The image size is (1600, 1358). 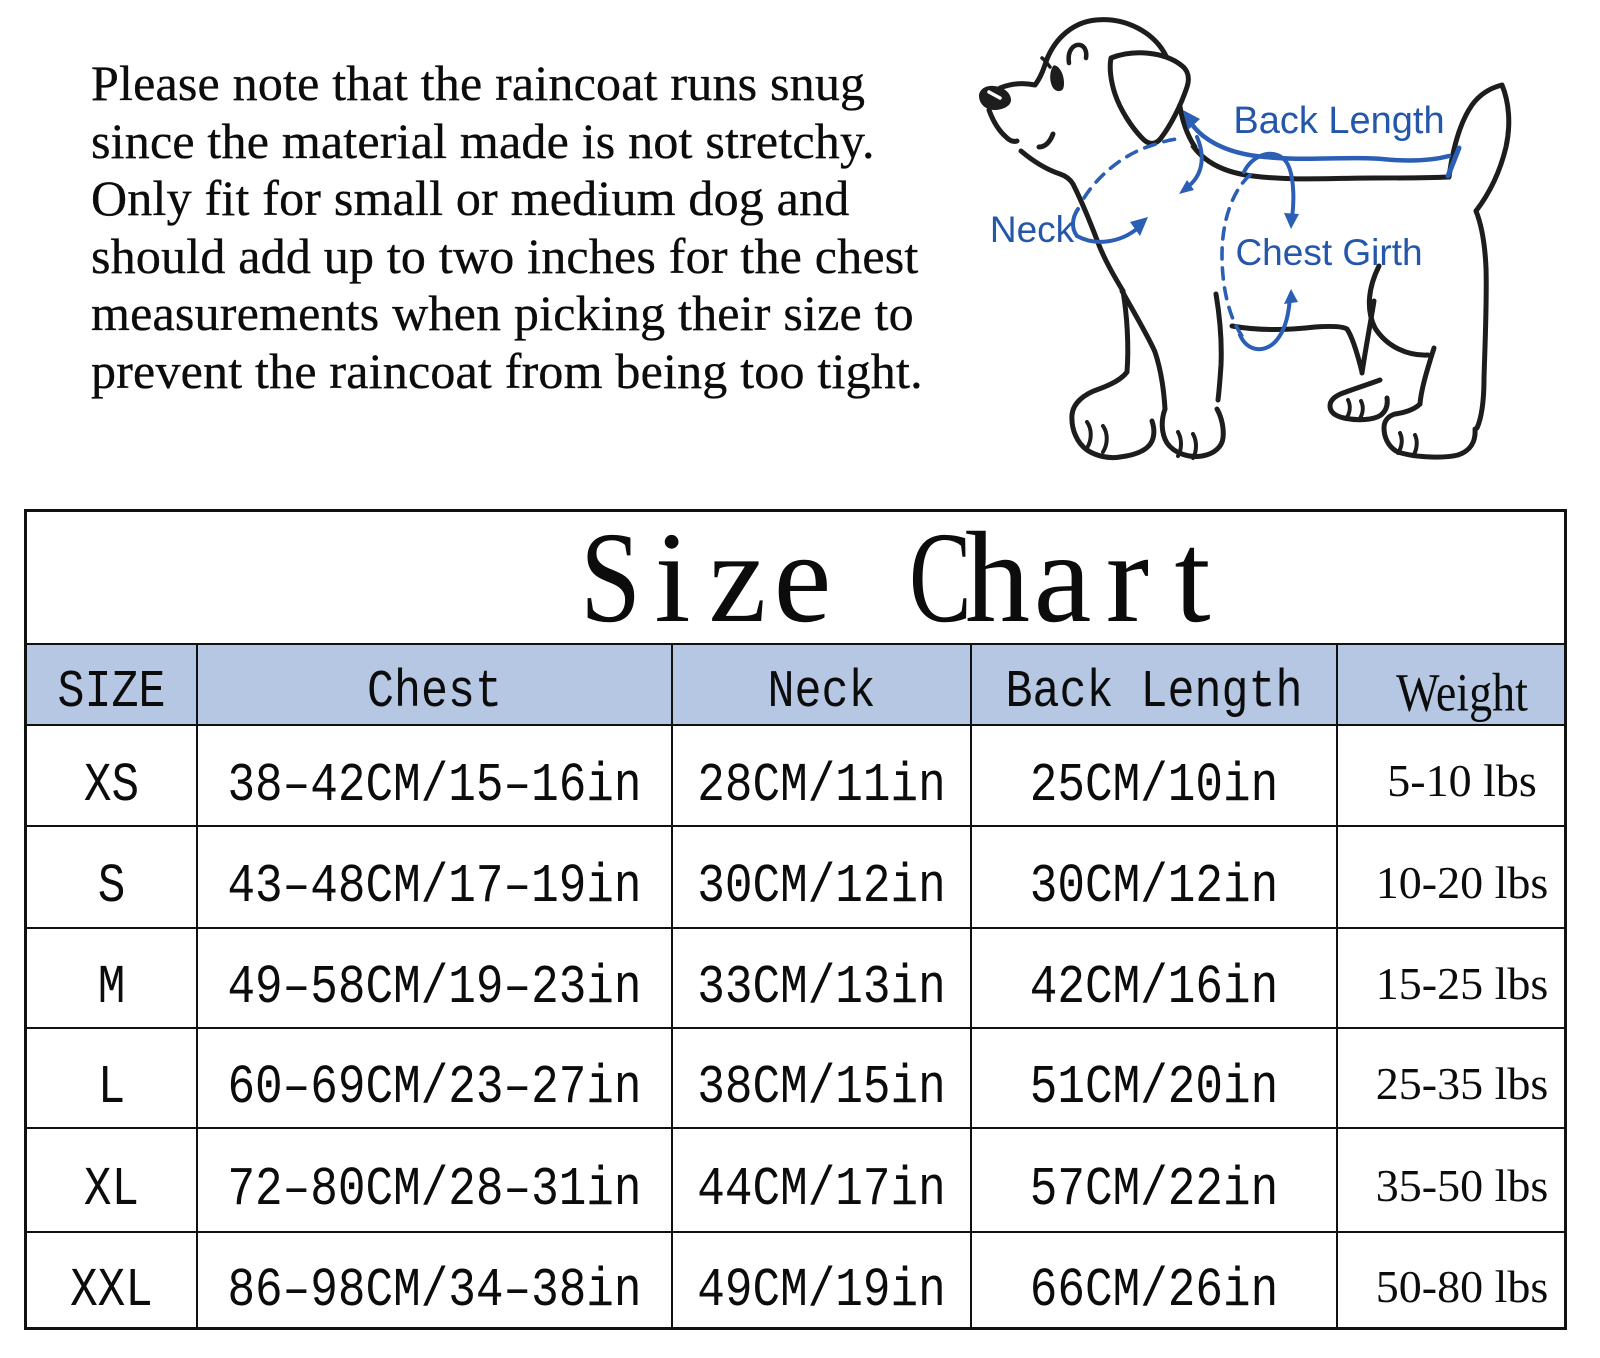 What do you see at coordinates (1338, 121) in the screenshot?
I see `svg-text: Back Length` at bounding box center [1338, 121].